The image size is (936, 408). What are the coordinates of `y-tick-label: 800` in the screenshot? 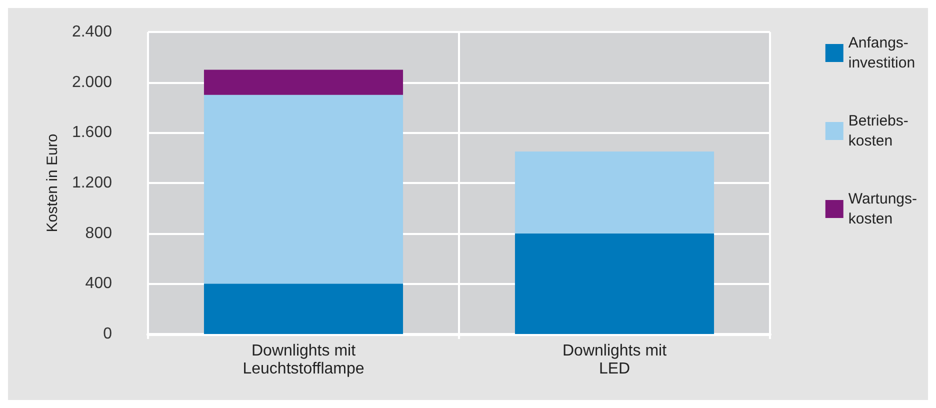 It's located at (98, 233).